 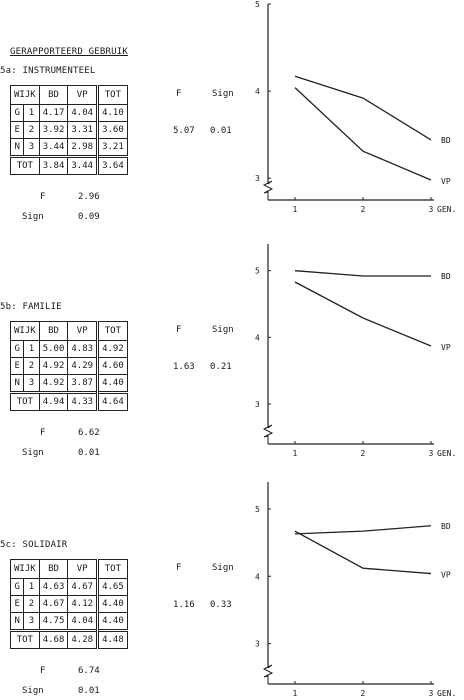 I want to click on table-row: G 1 4.17 4.04 4.10, so click(x=68, y=113).